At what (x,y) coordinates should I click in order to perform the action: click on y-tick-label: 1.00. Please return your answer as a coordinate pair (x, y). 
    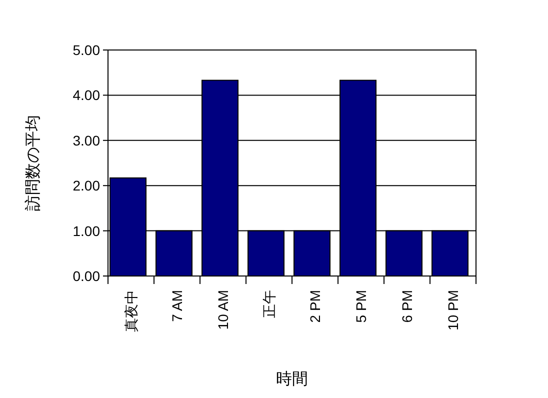
    Looking at the image, I should click on (86, 230).